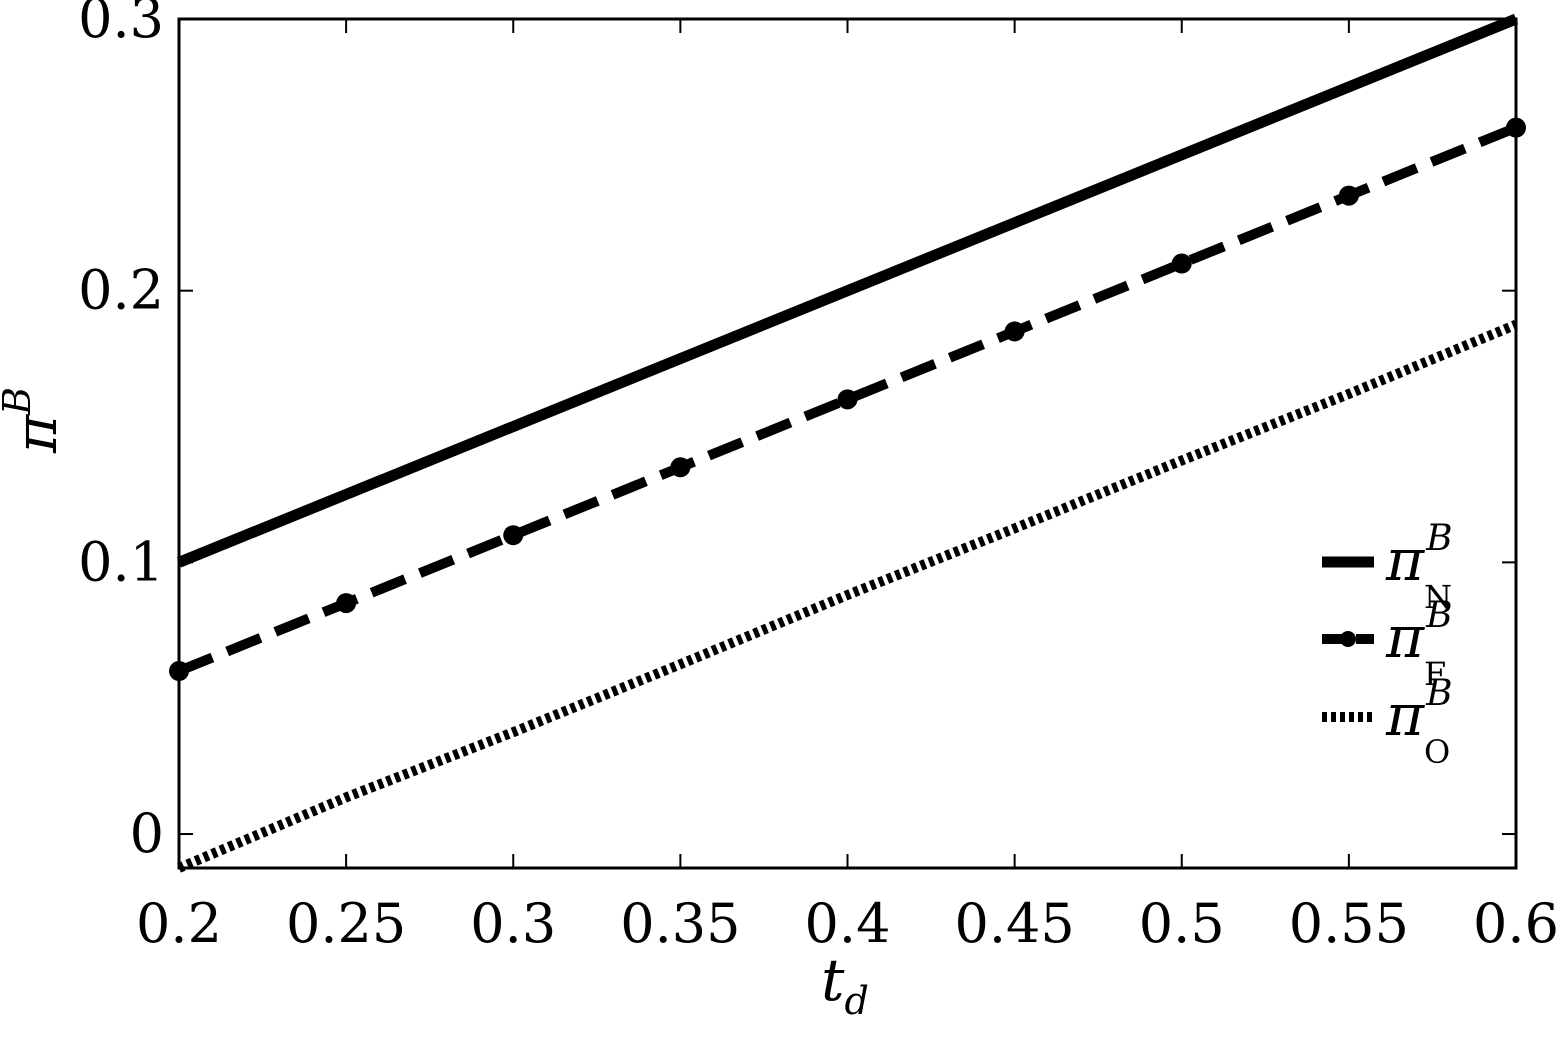 This screenshot has width=1556, height=1040. Describe the element at coordinates (121, 25) in the screenshot. I see `y-tick-label: 0.3` at that location.